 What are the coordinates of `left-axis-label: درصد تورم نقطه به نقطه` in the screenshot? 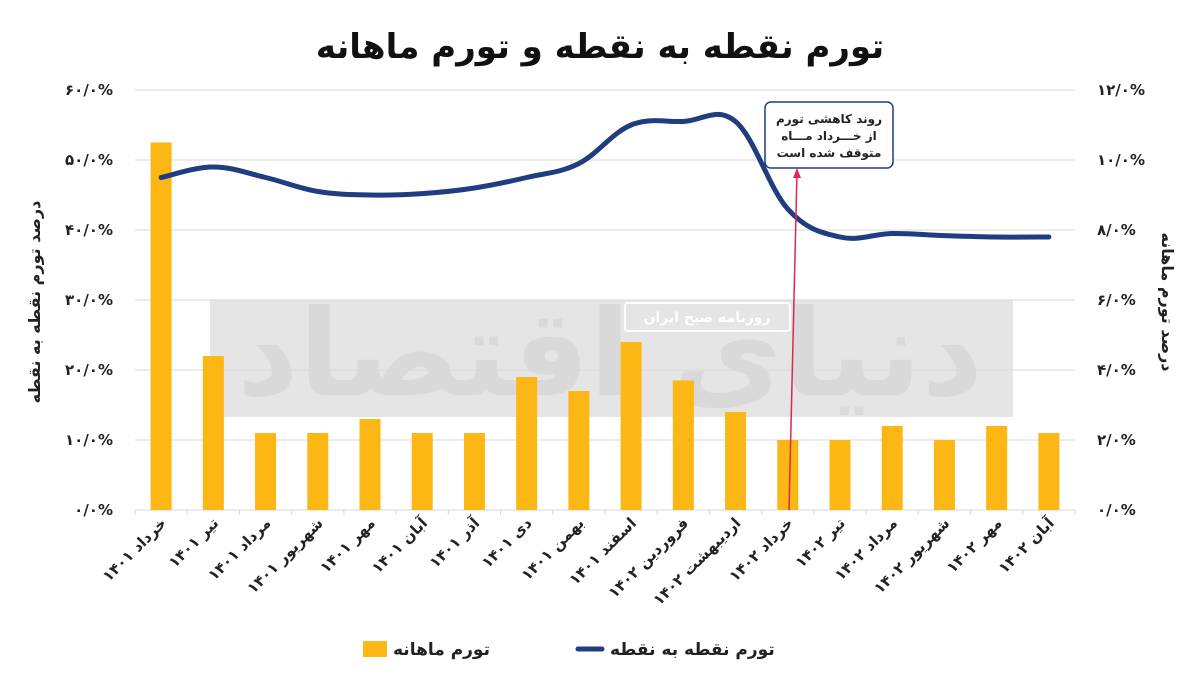 It's located at (34, 302).